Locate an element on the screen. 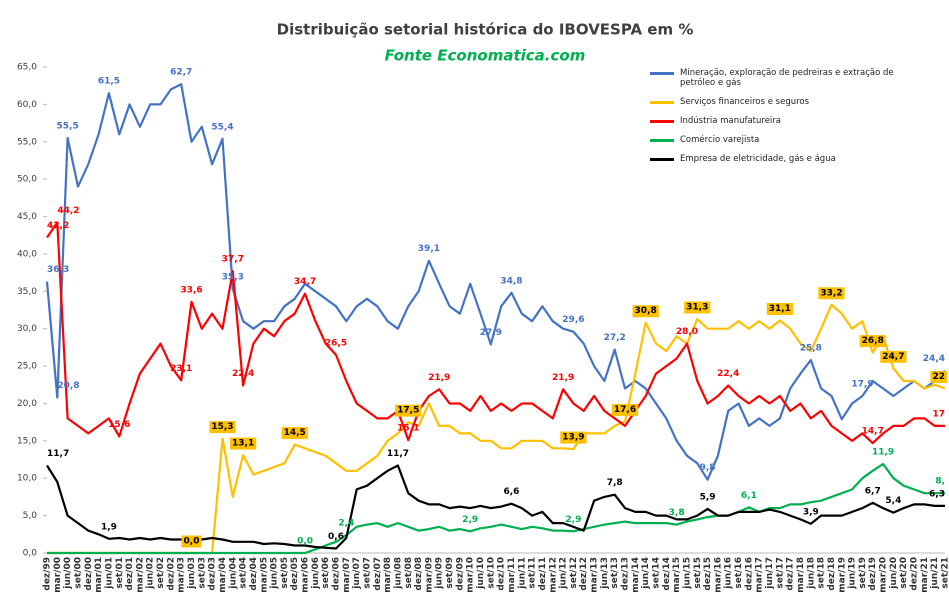 The image size is (949, 599). x-tick-label: mar/15 is located at coordinates (677, 575).